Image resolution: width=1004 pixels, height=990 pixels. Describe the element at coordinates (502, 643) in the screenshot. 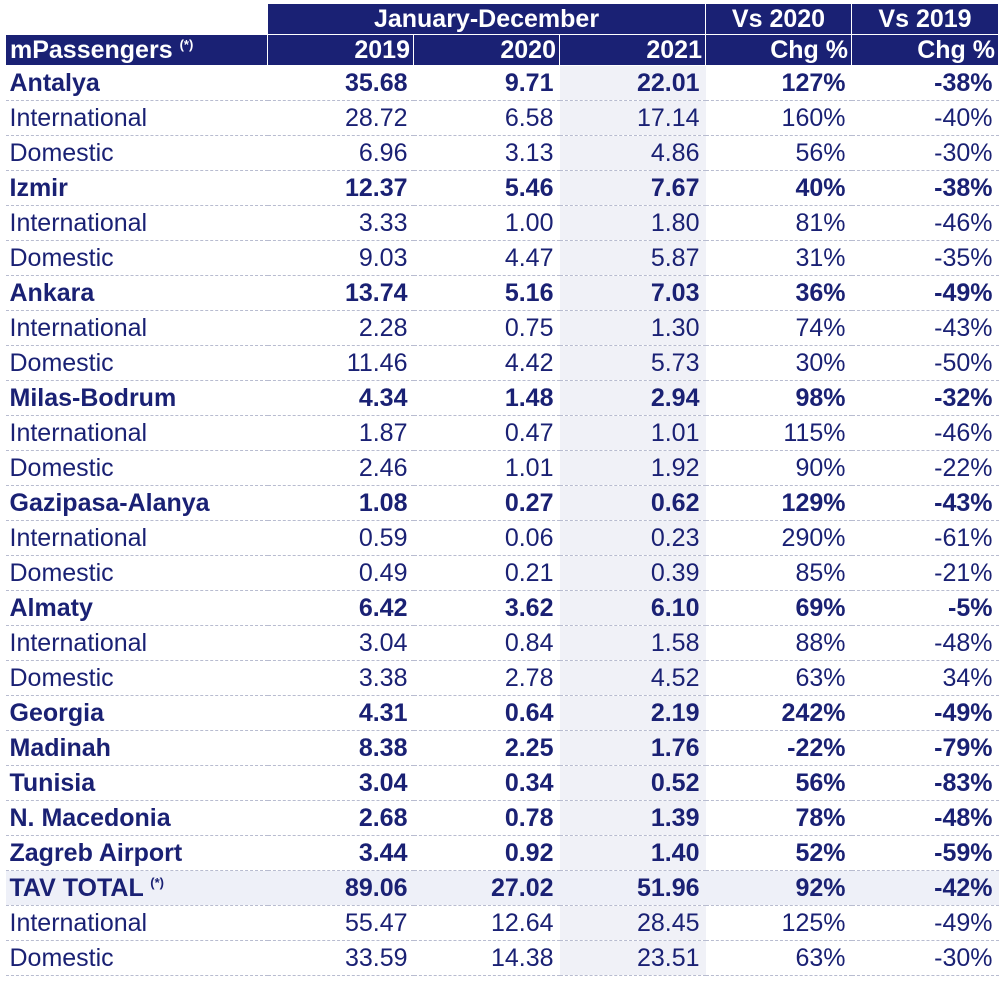

I see `segment-row: International 3.04 0.84 1.58 88% -48%` at that location.